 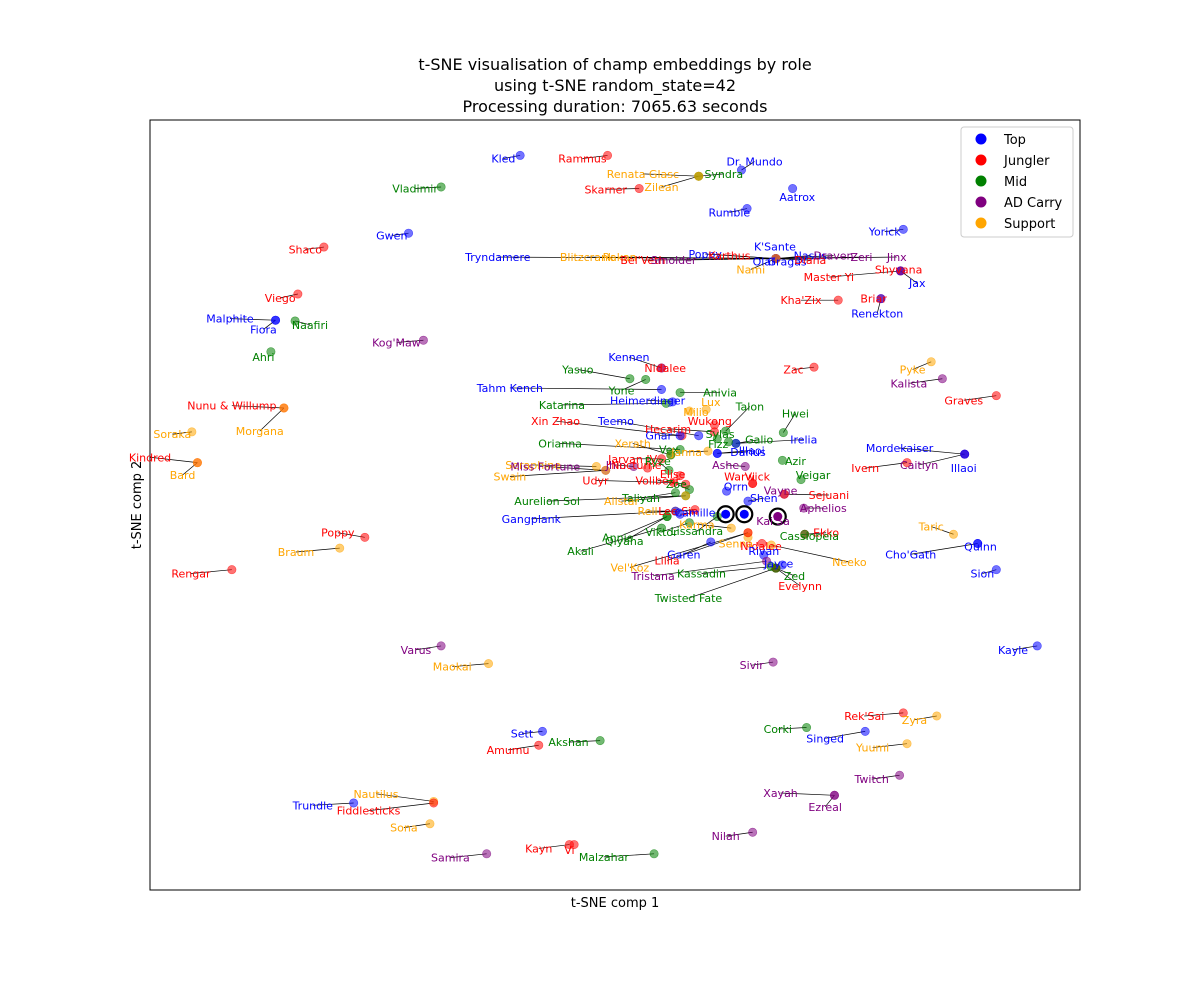 I want to click on highlight-point, so click(x=744, y=514).